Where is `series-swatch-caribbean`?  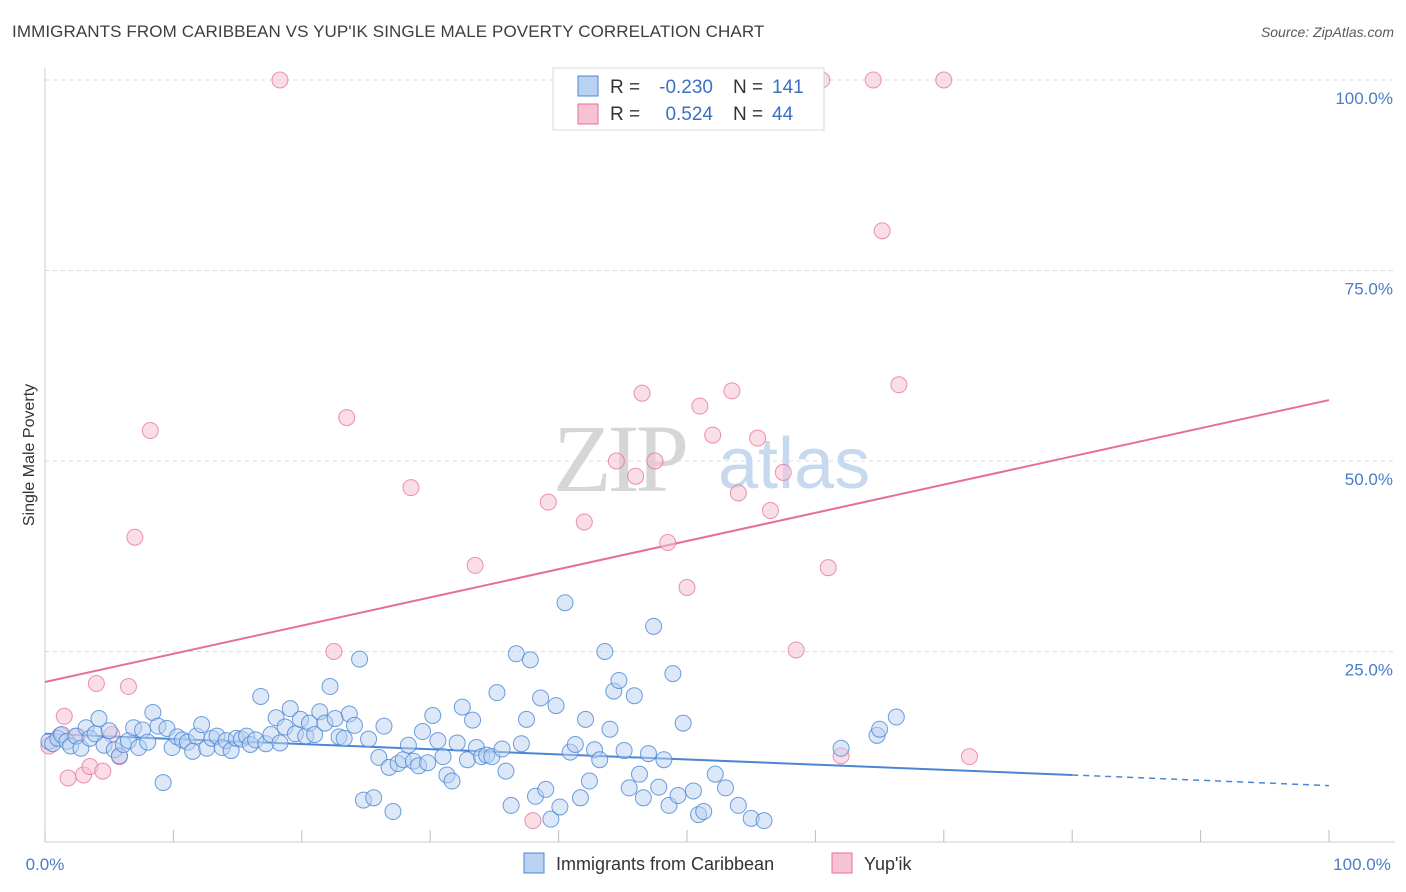
series-swatch-caribbean is located at coordinates (534, 863).